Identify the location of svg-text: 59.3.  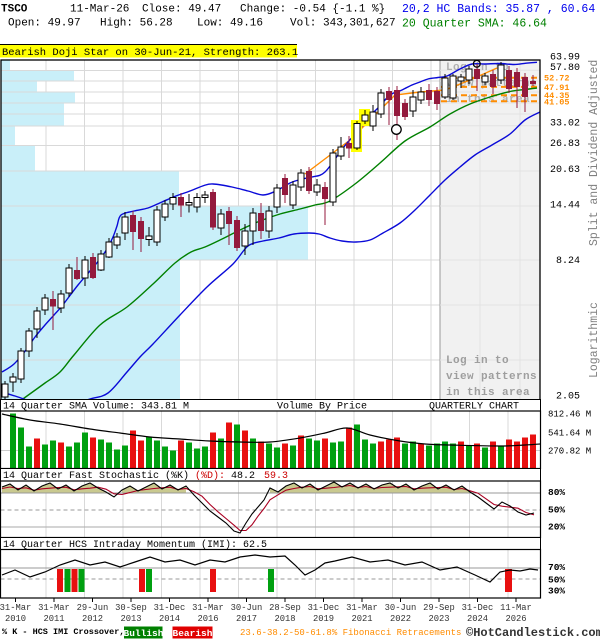
(276, 476).